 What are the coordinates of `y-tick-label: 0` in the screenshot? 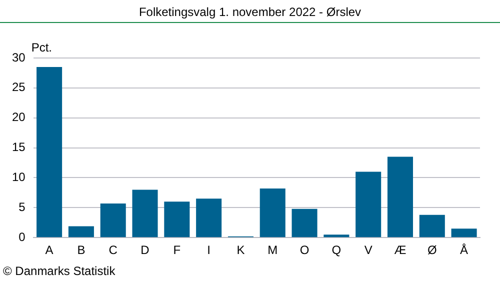 It's located at (22, 237).